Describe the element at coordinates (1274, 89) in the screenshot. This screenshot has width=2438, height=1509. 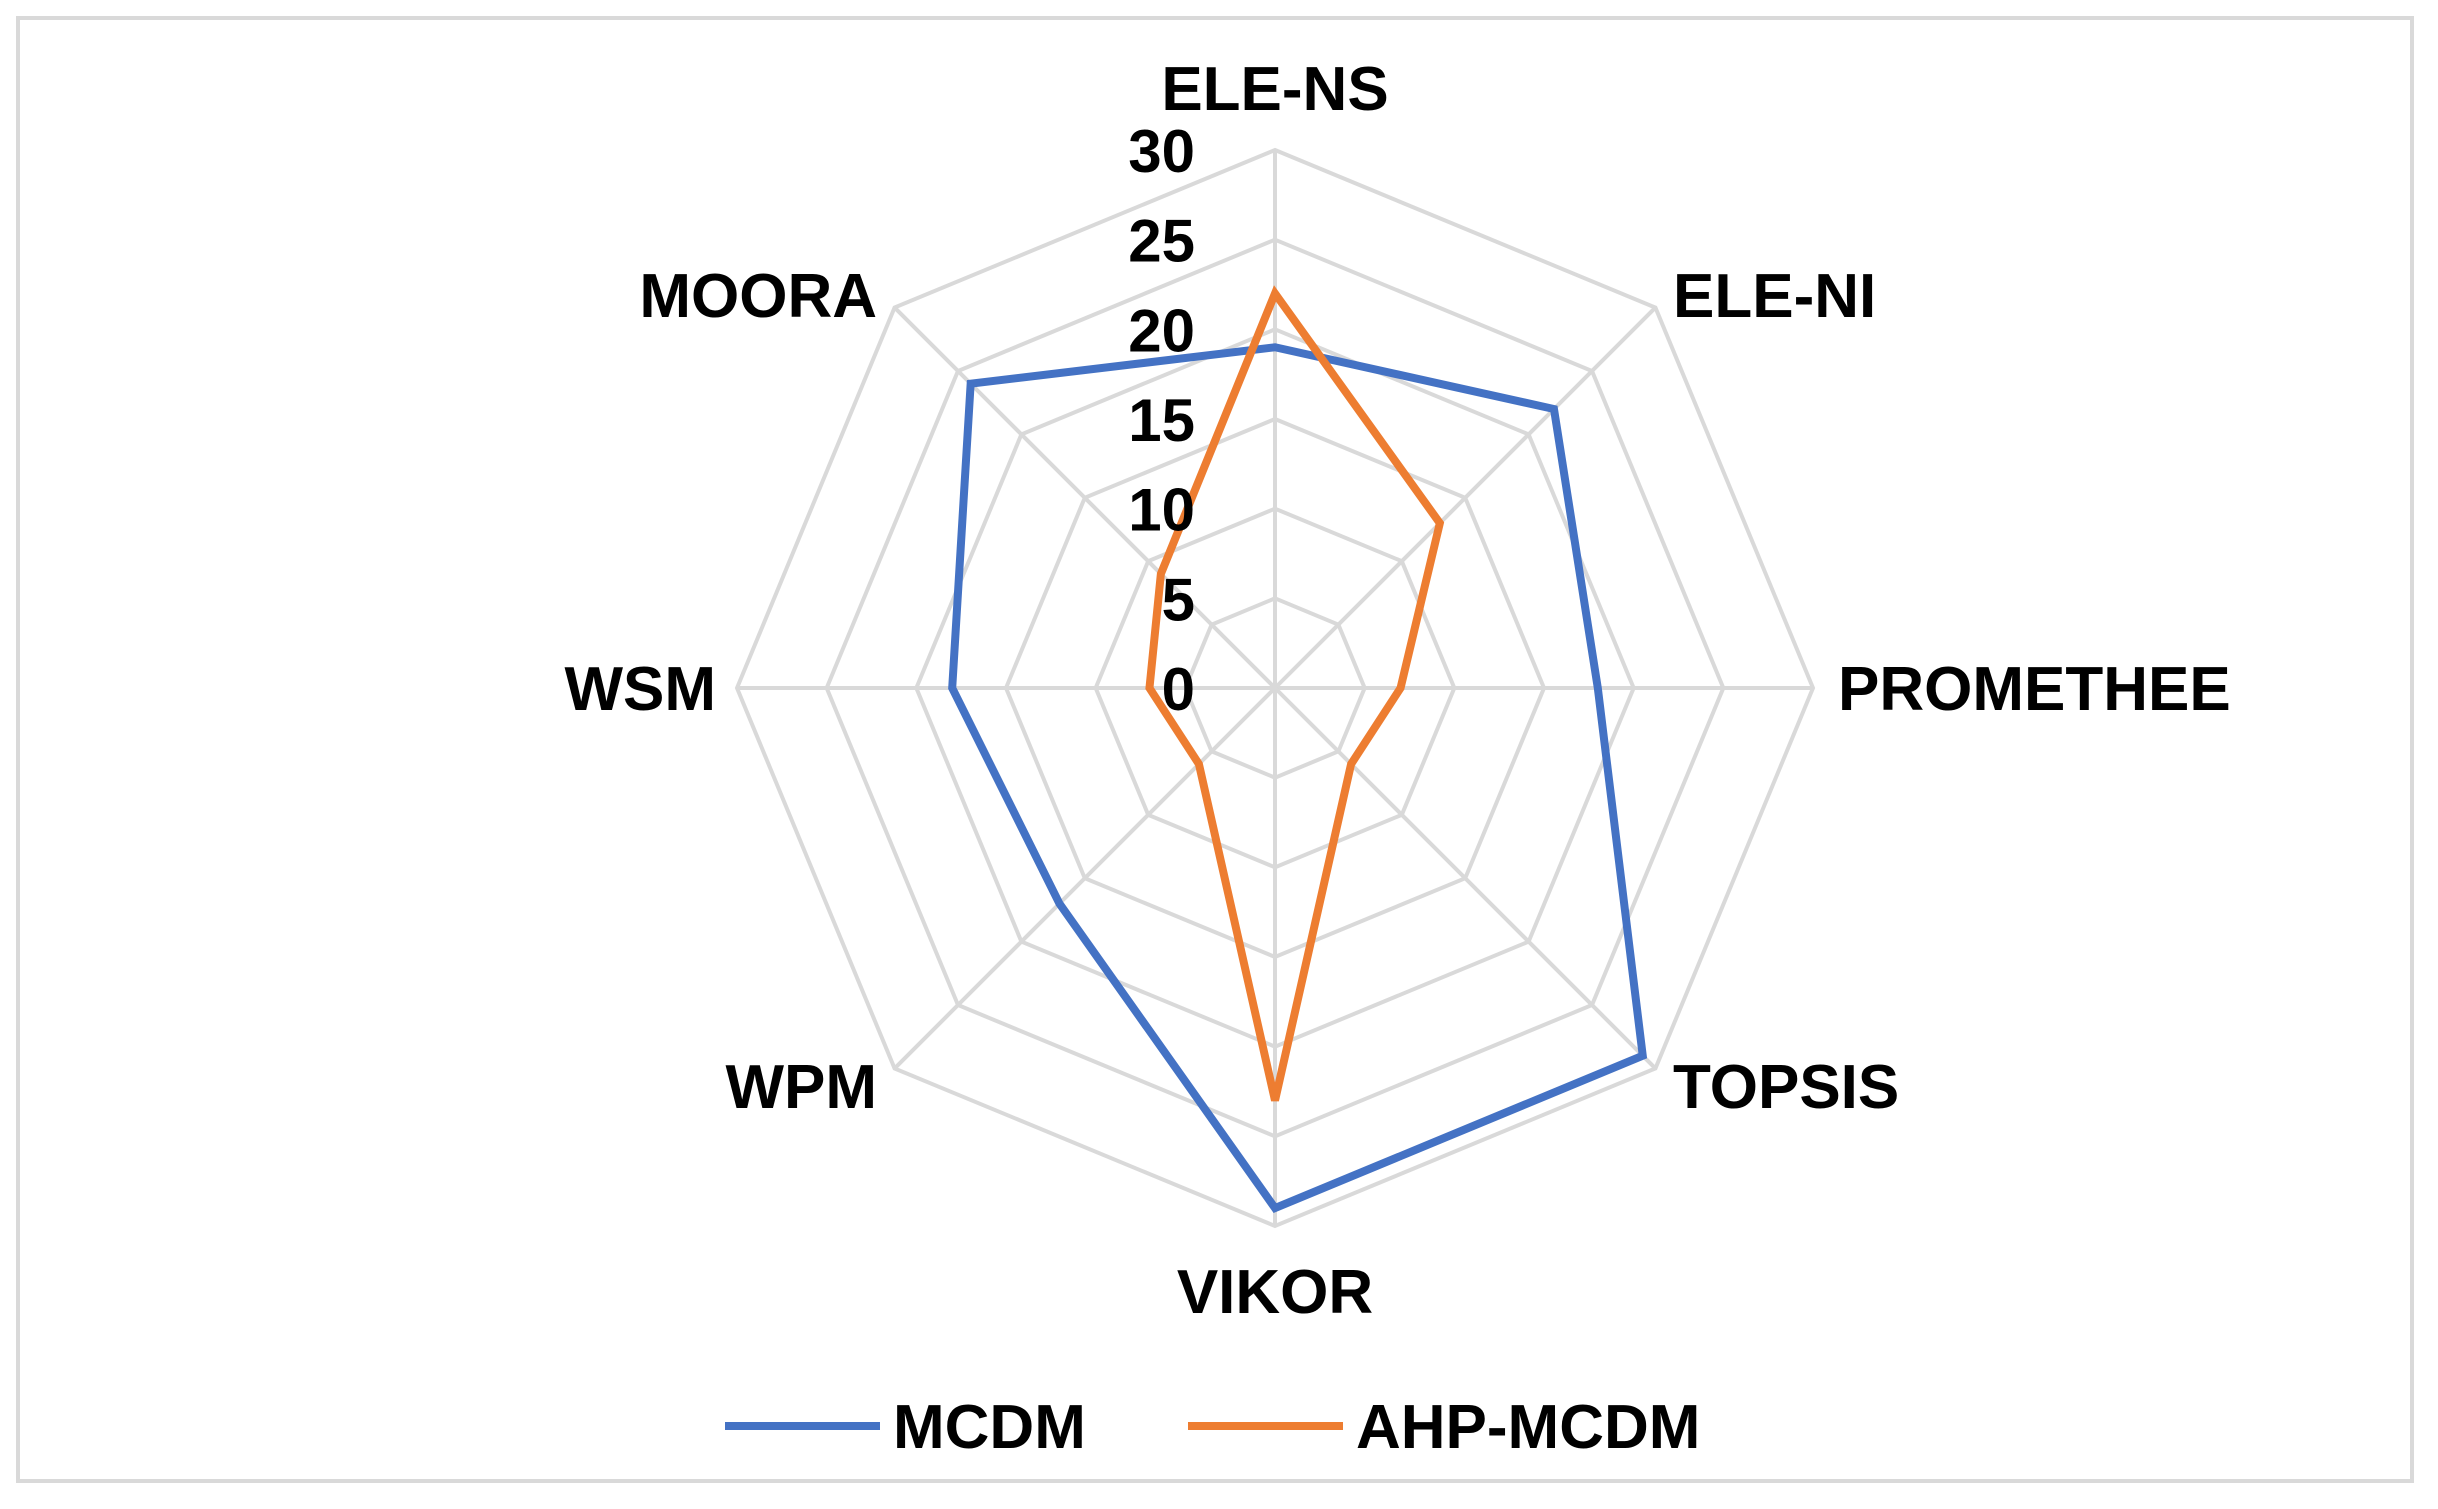
I see `category-label-ele-ns: ELE-NS` at that location.